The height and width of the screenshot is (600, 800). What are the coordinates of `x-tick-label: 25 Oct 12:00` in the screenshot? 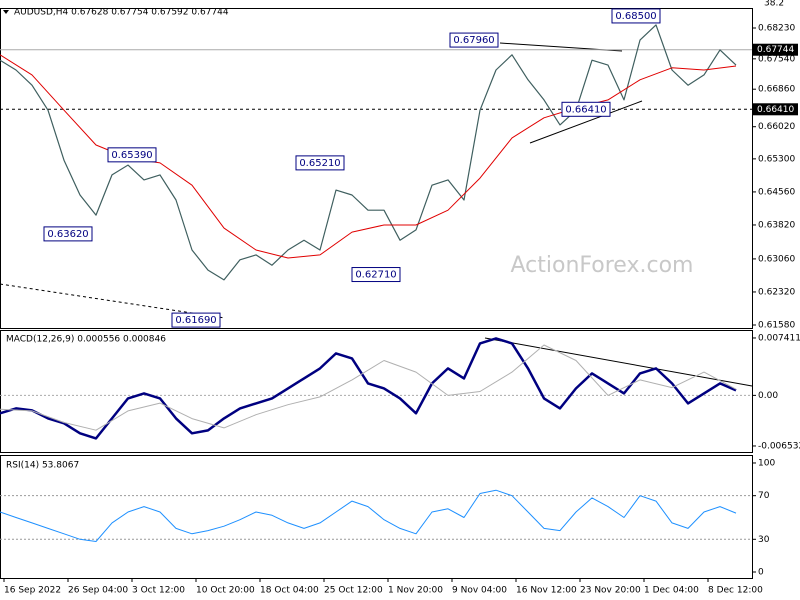 It's located at (353, 591).